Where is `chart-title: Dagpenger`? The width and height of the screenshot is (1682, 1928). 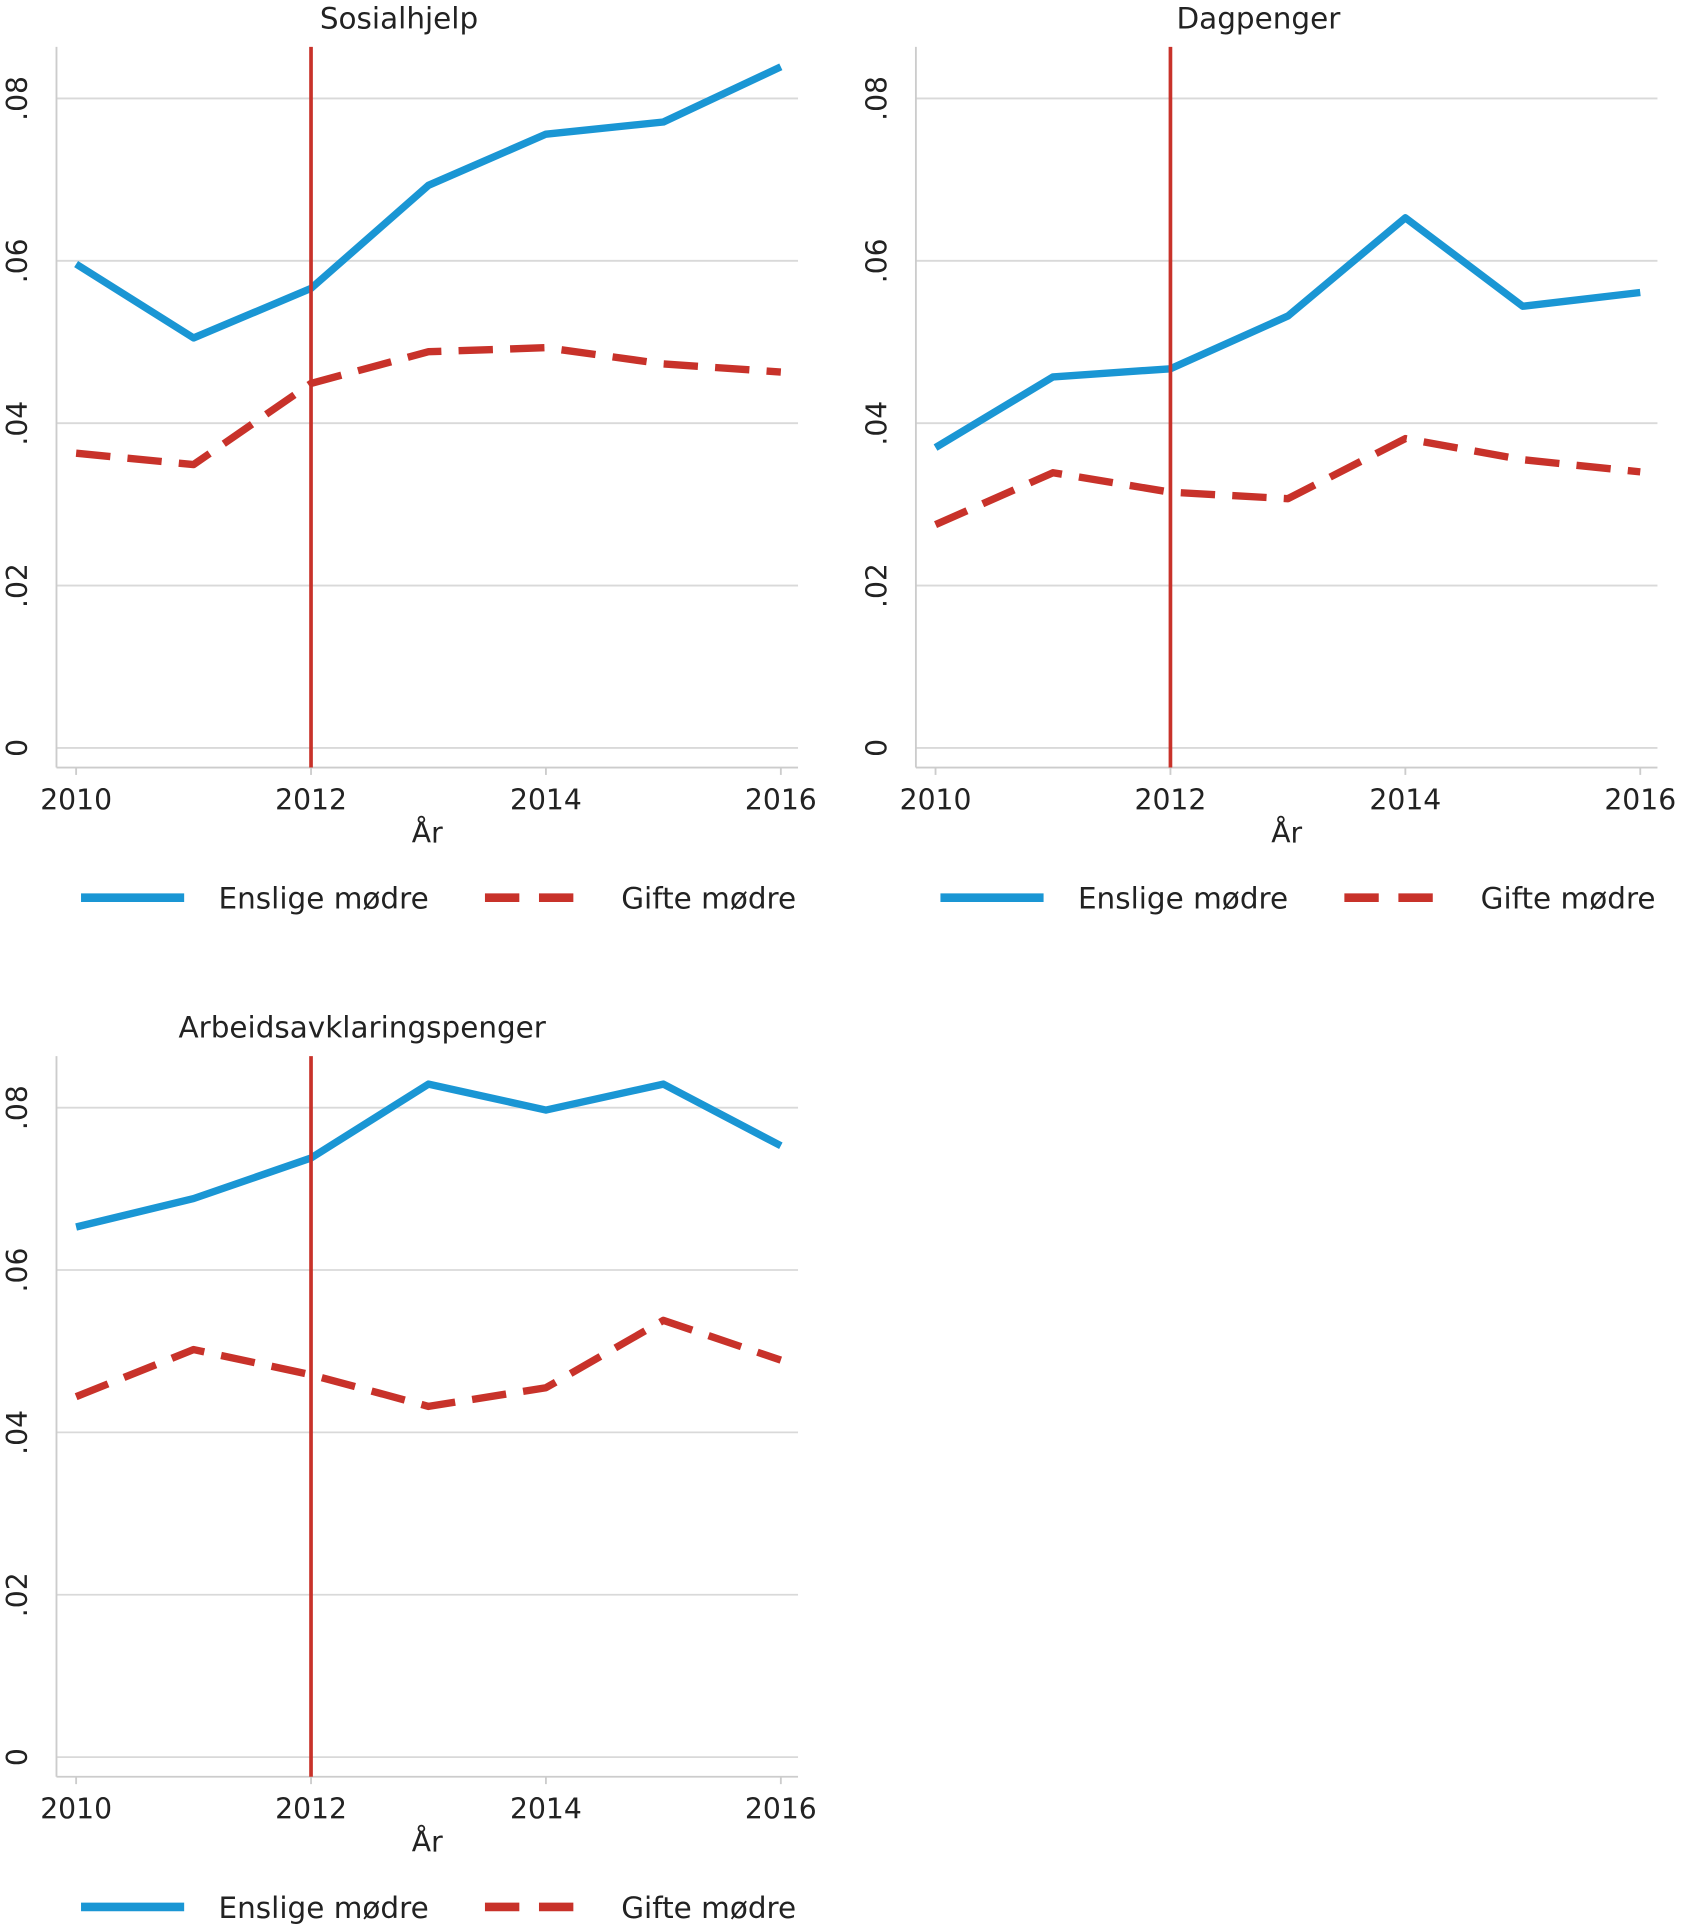 chart-title: Dagpenger is located at coordinates (1259, 18).